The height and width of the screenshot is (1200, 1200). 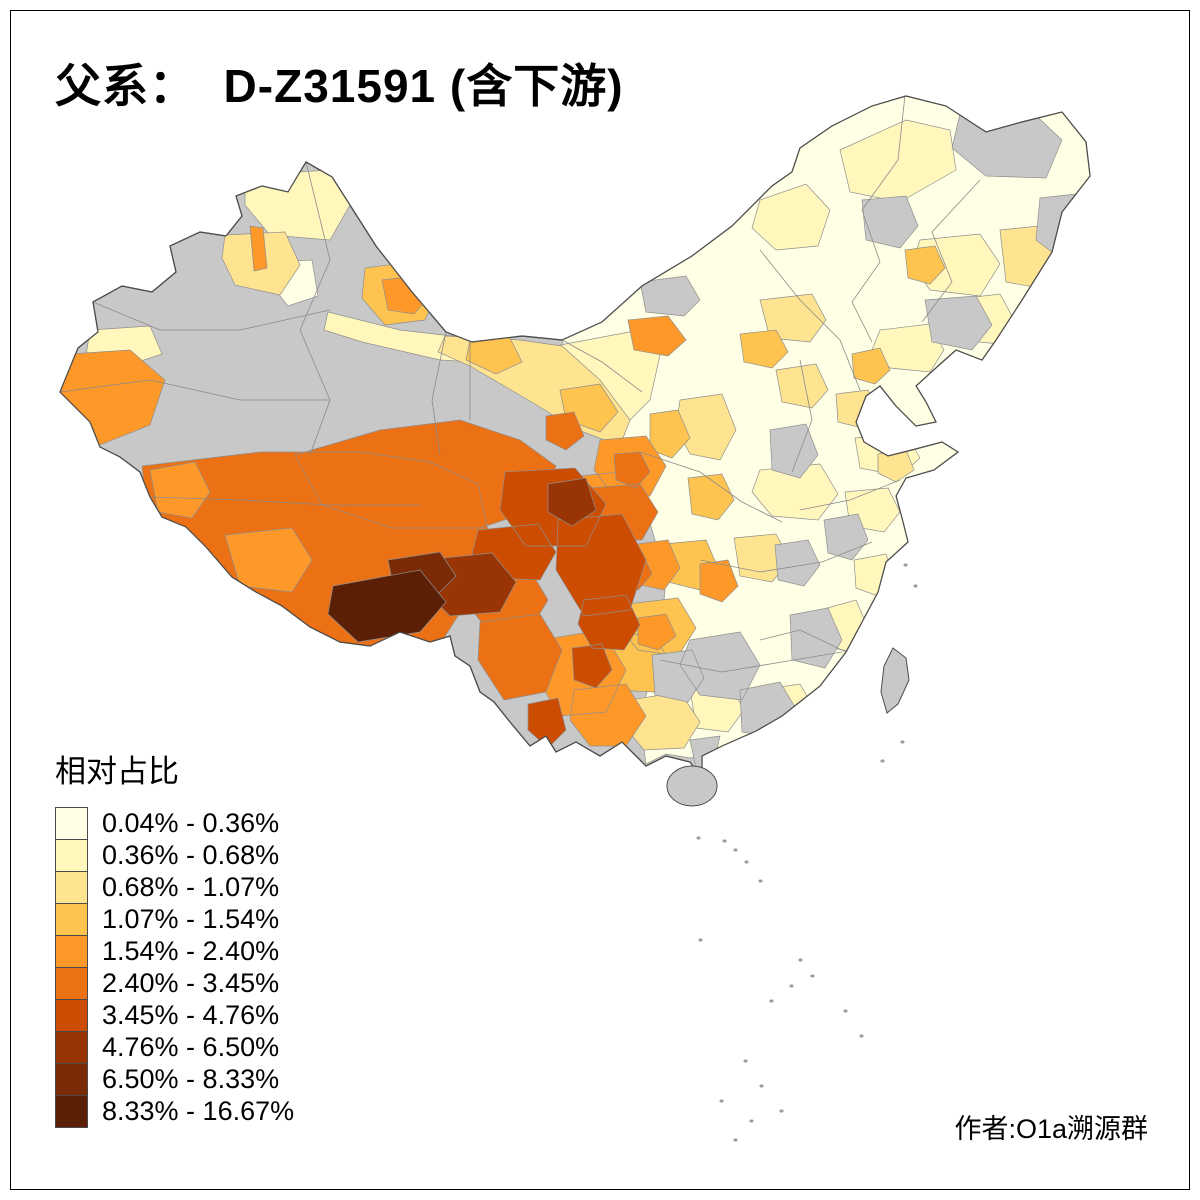 What do you see at coordinates (198, 1111) in the screenshot?
I see `legend-label: 8.33% - 16.67%` at bounding box center [198, 1111].